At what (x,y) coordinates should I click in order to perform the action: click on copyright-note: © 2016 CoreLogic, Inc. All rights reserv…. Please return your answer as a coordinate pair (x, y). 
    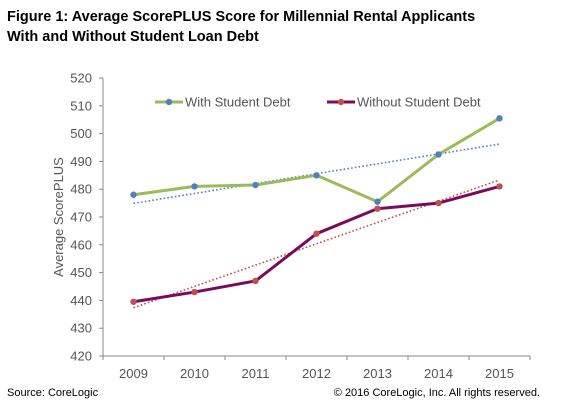
    Looking at the image, I should click on (436, 393).